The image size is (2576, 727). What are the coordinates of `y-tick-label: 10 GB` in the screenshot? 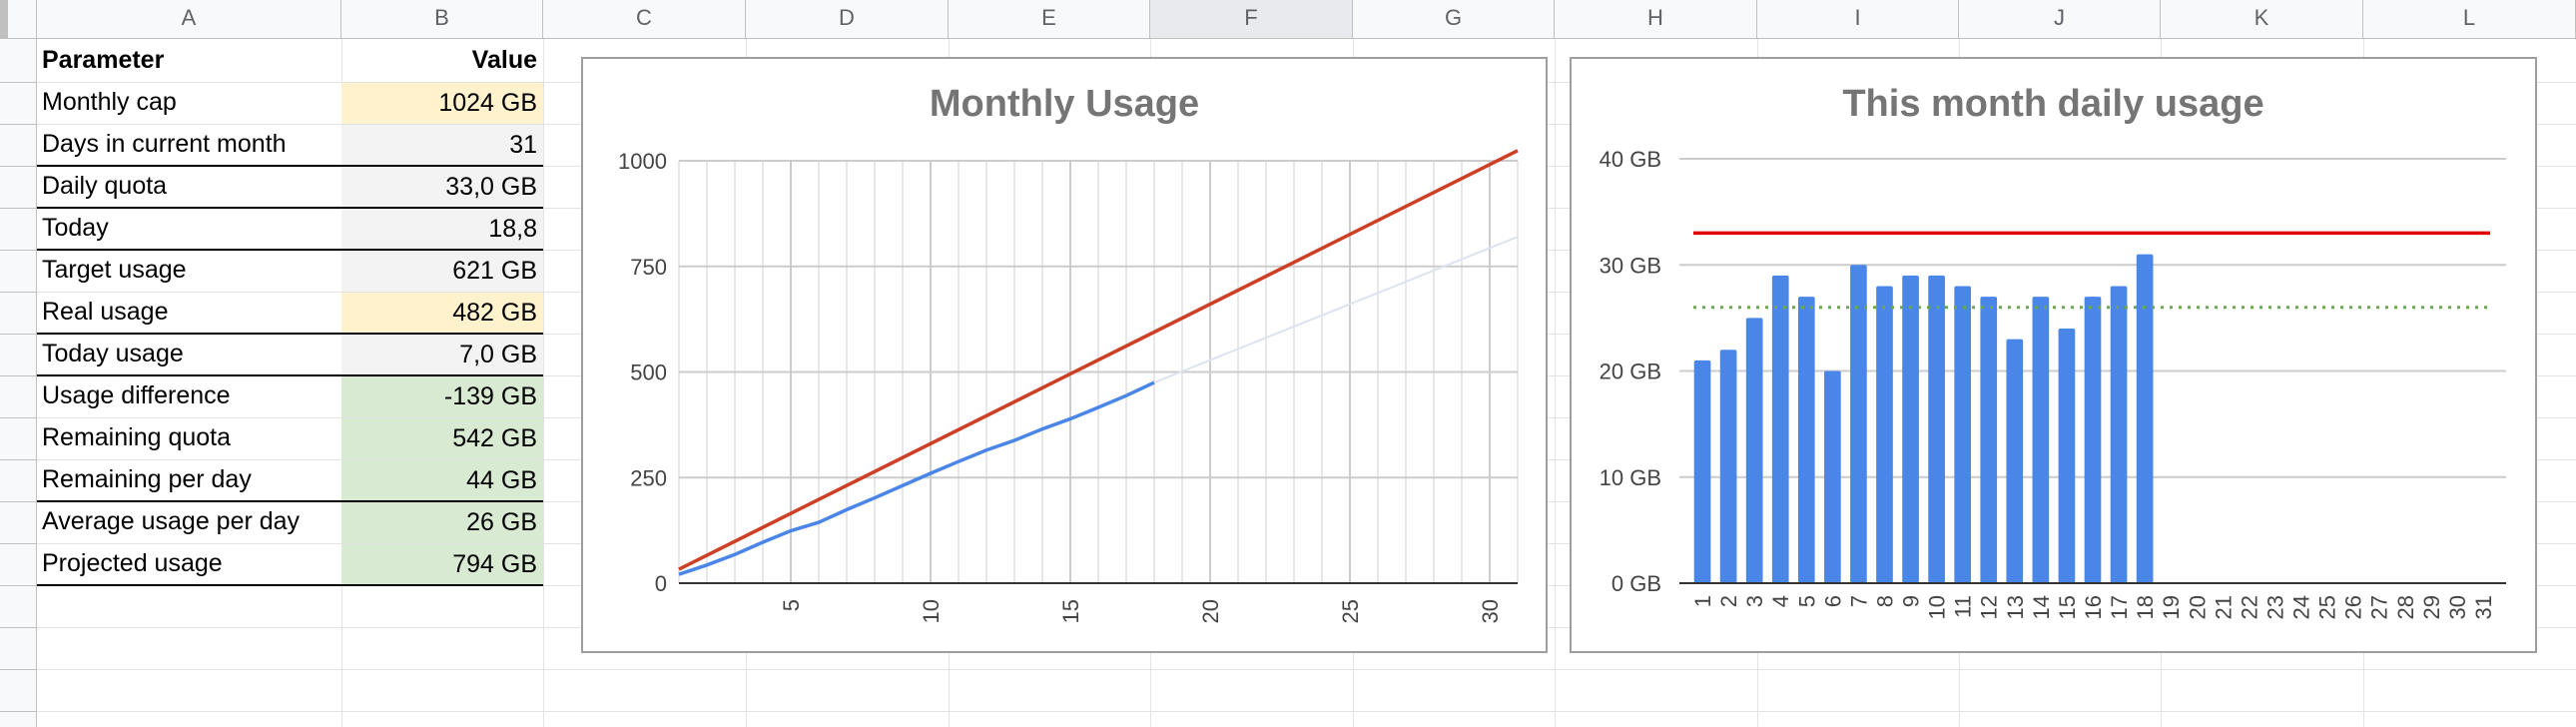 It's located at (1630, 477).